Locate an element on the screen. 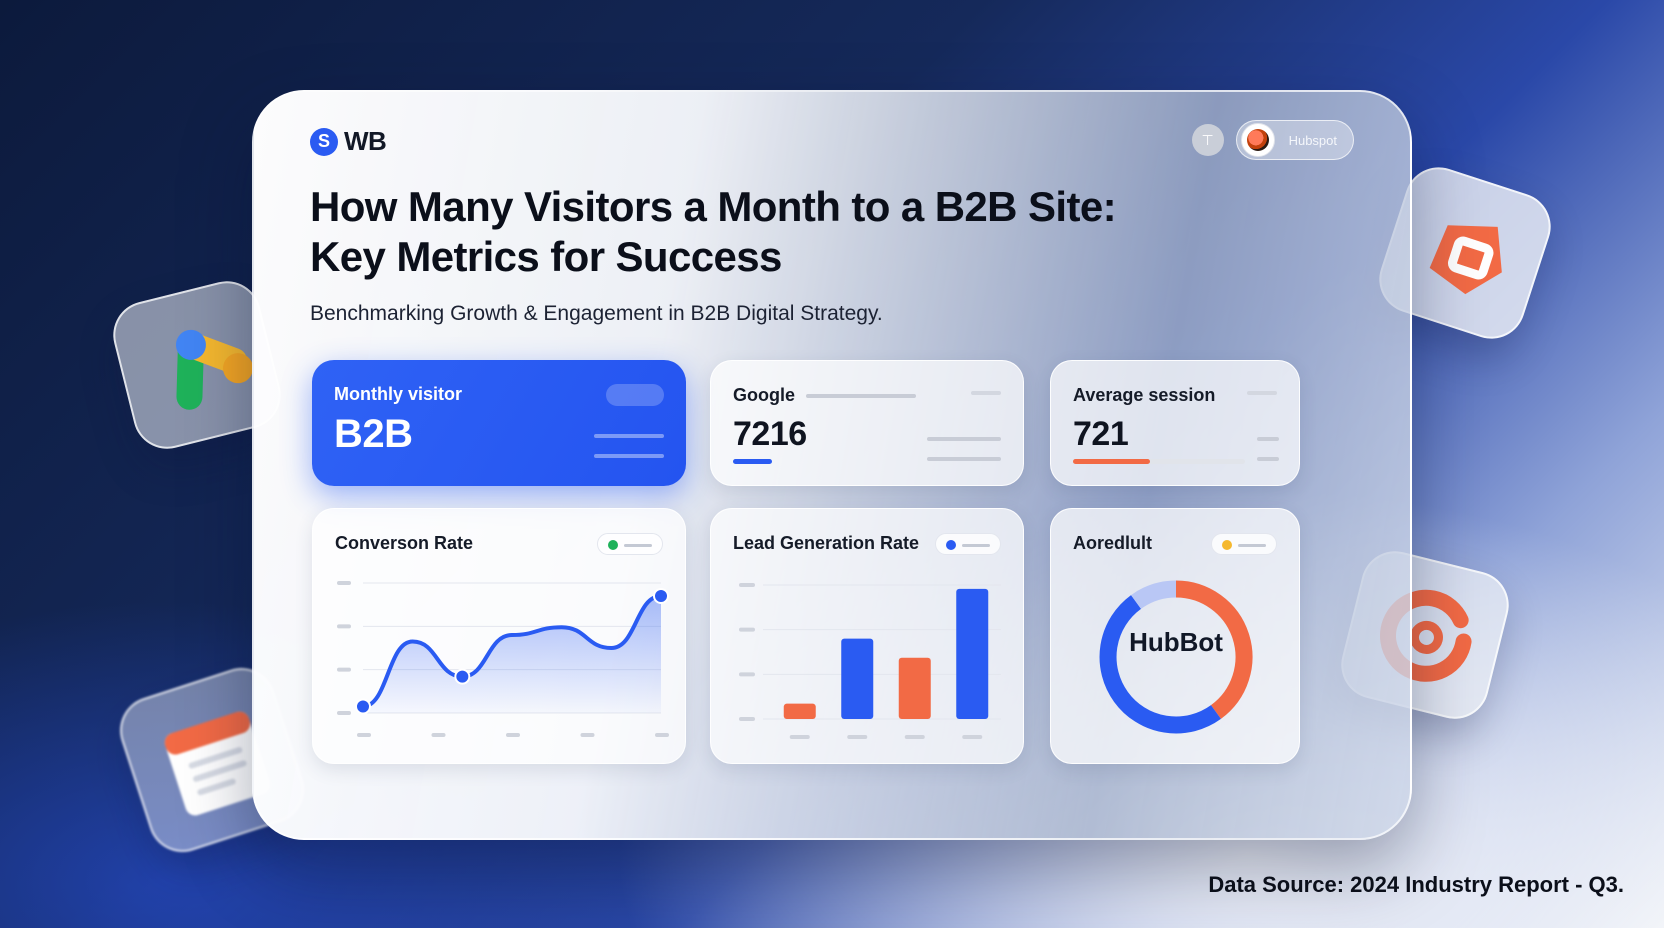 The width and height of the screenshot is (1664, 928). profile-menu: Hubspot is located at coordinates (1294, 140).